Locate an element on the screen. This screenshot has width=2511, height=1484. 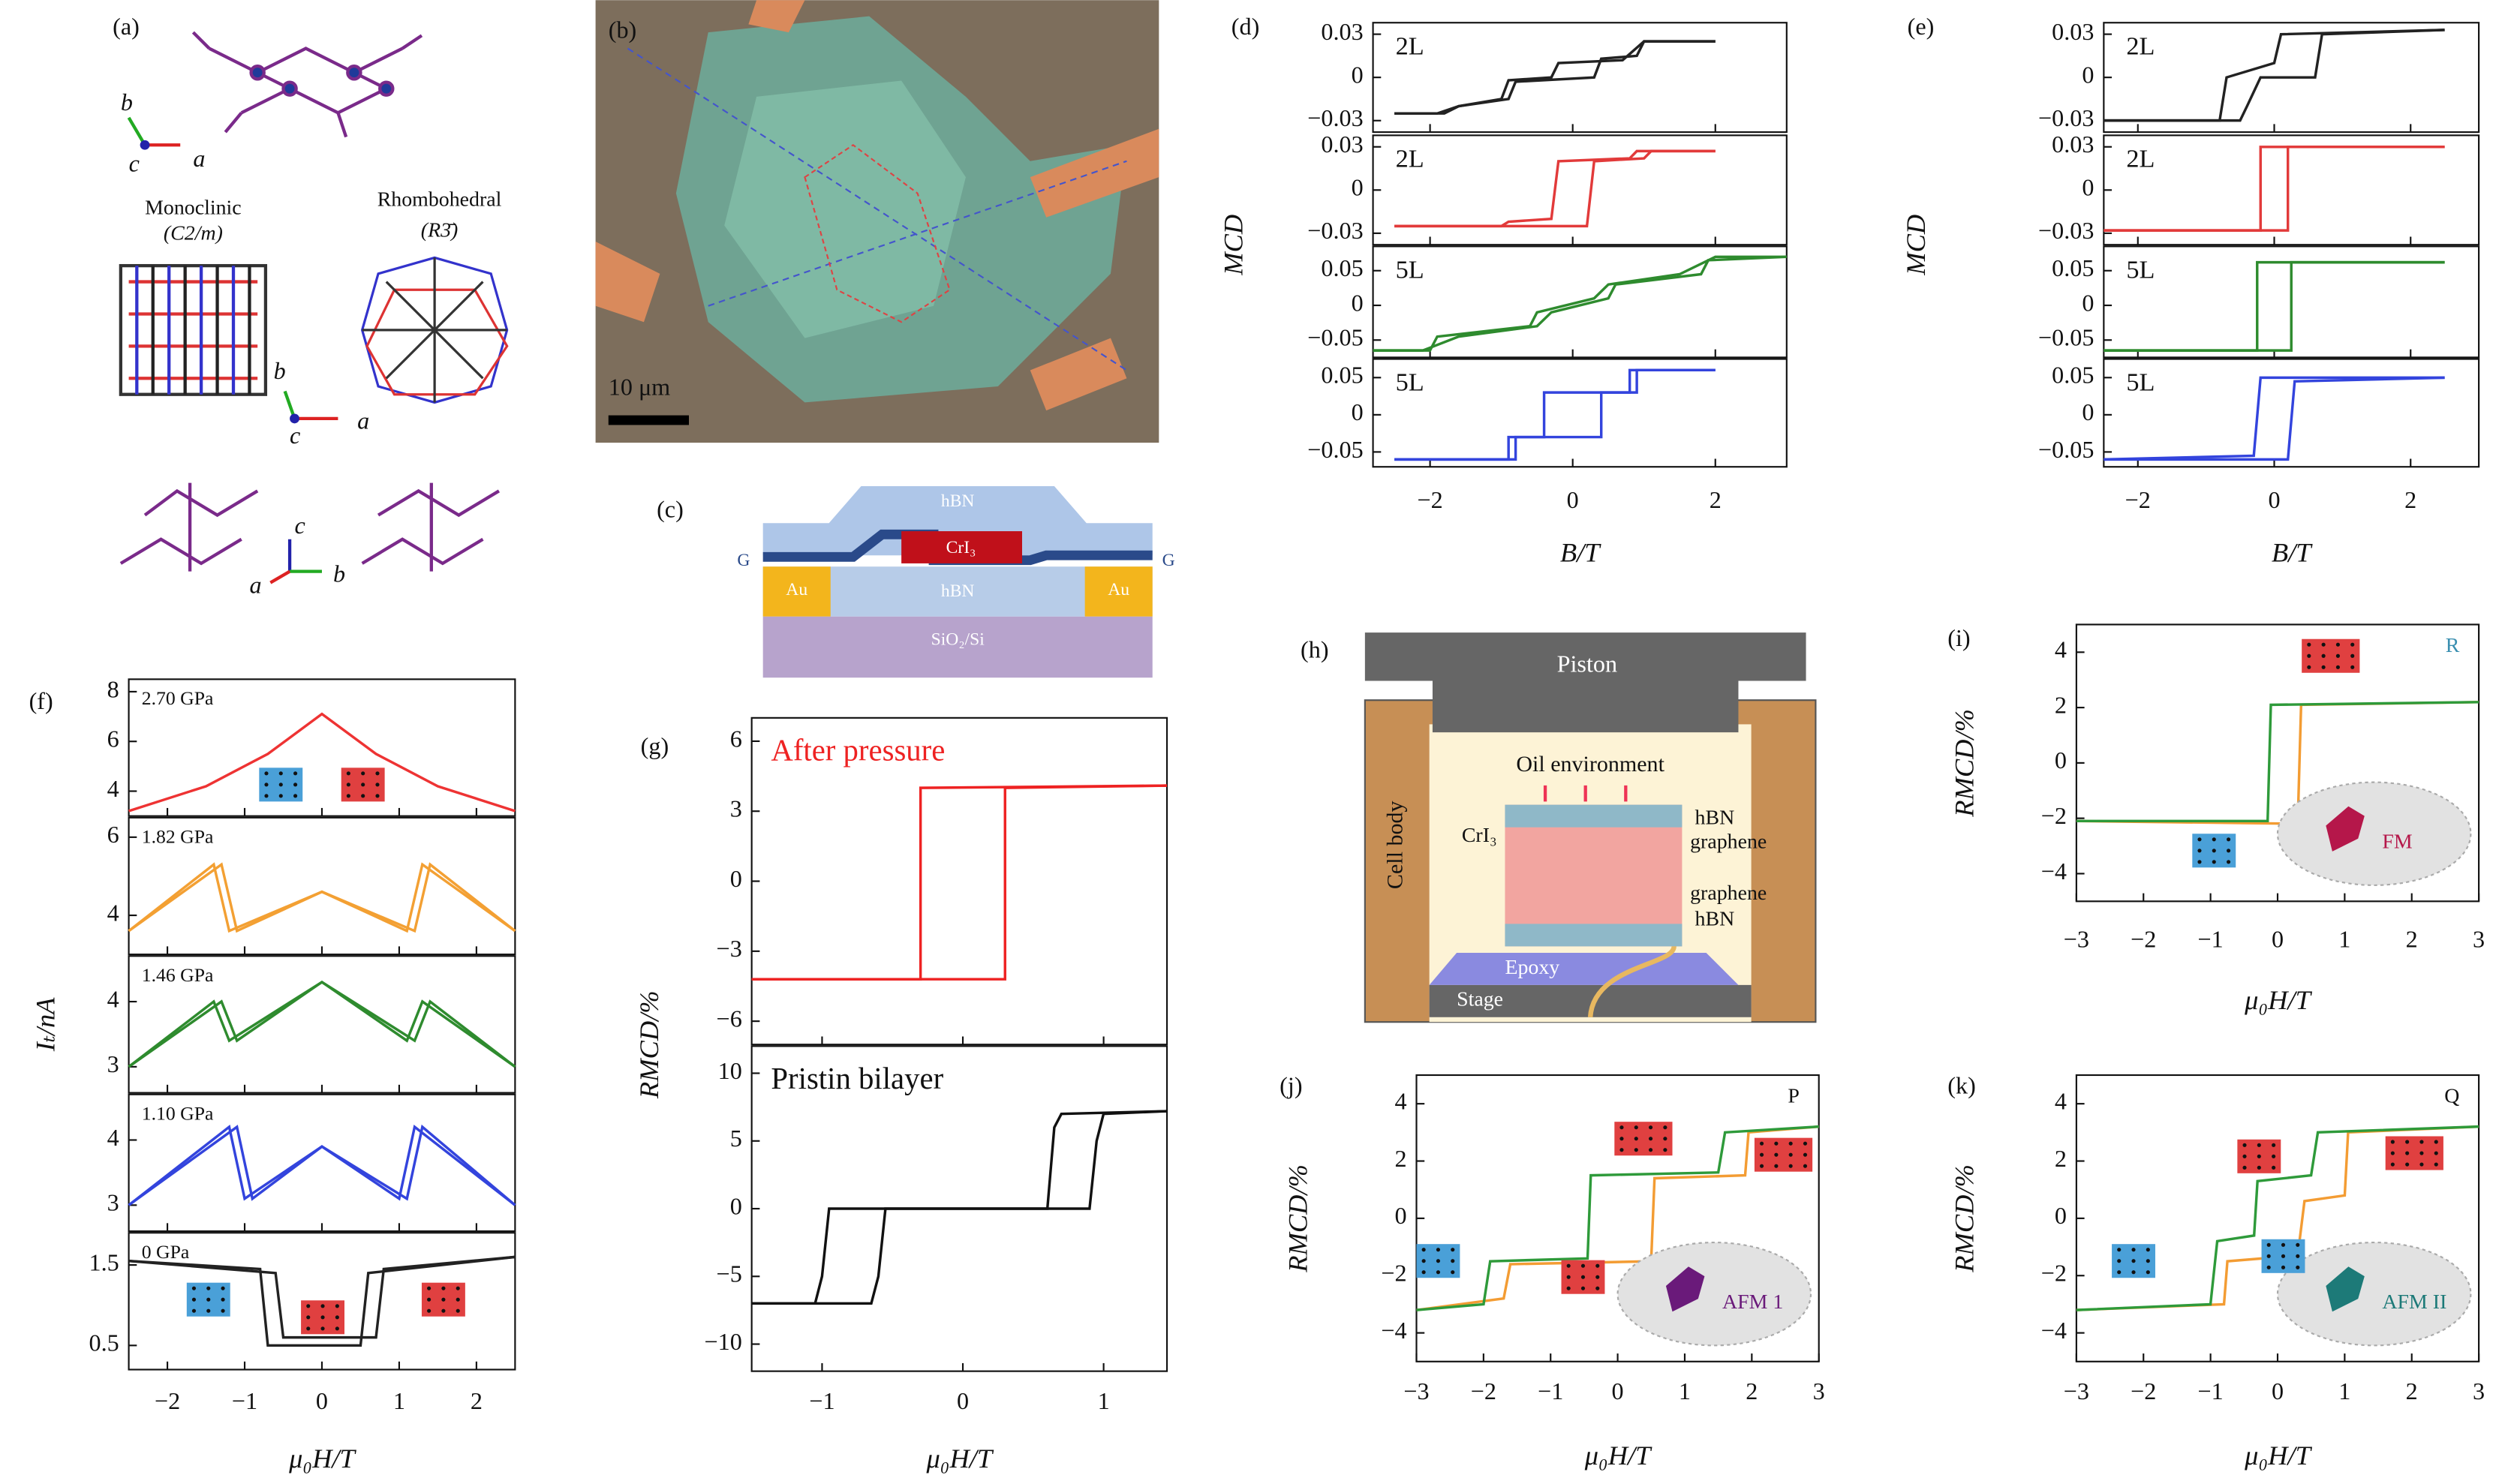
lattice-top is located at coordinates (307, 84).